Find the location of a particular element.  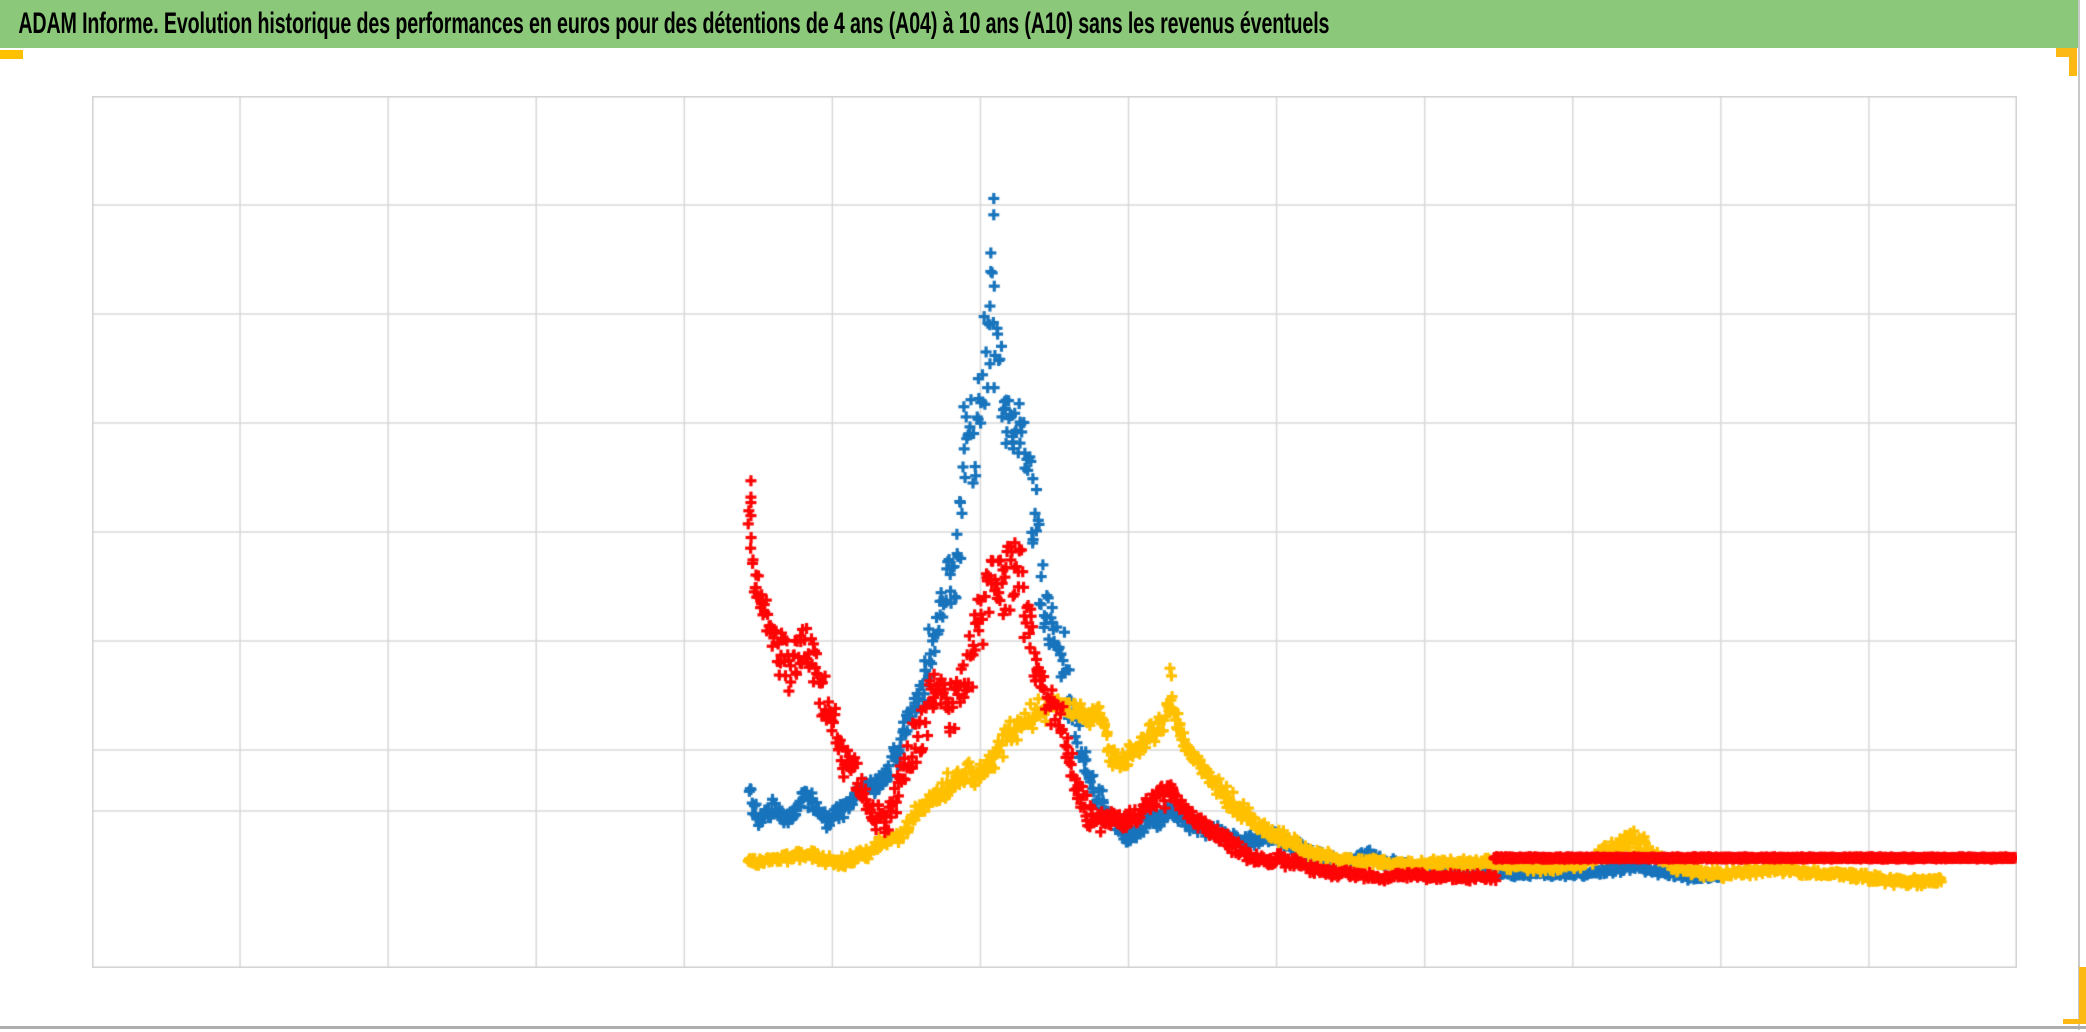

left-corner-tab-decoration is located at coordinates (11, 54).